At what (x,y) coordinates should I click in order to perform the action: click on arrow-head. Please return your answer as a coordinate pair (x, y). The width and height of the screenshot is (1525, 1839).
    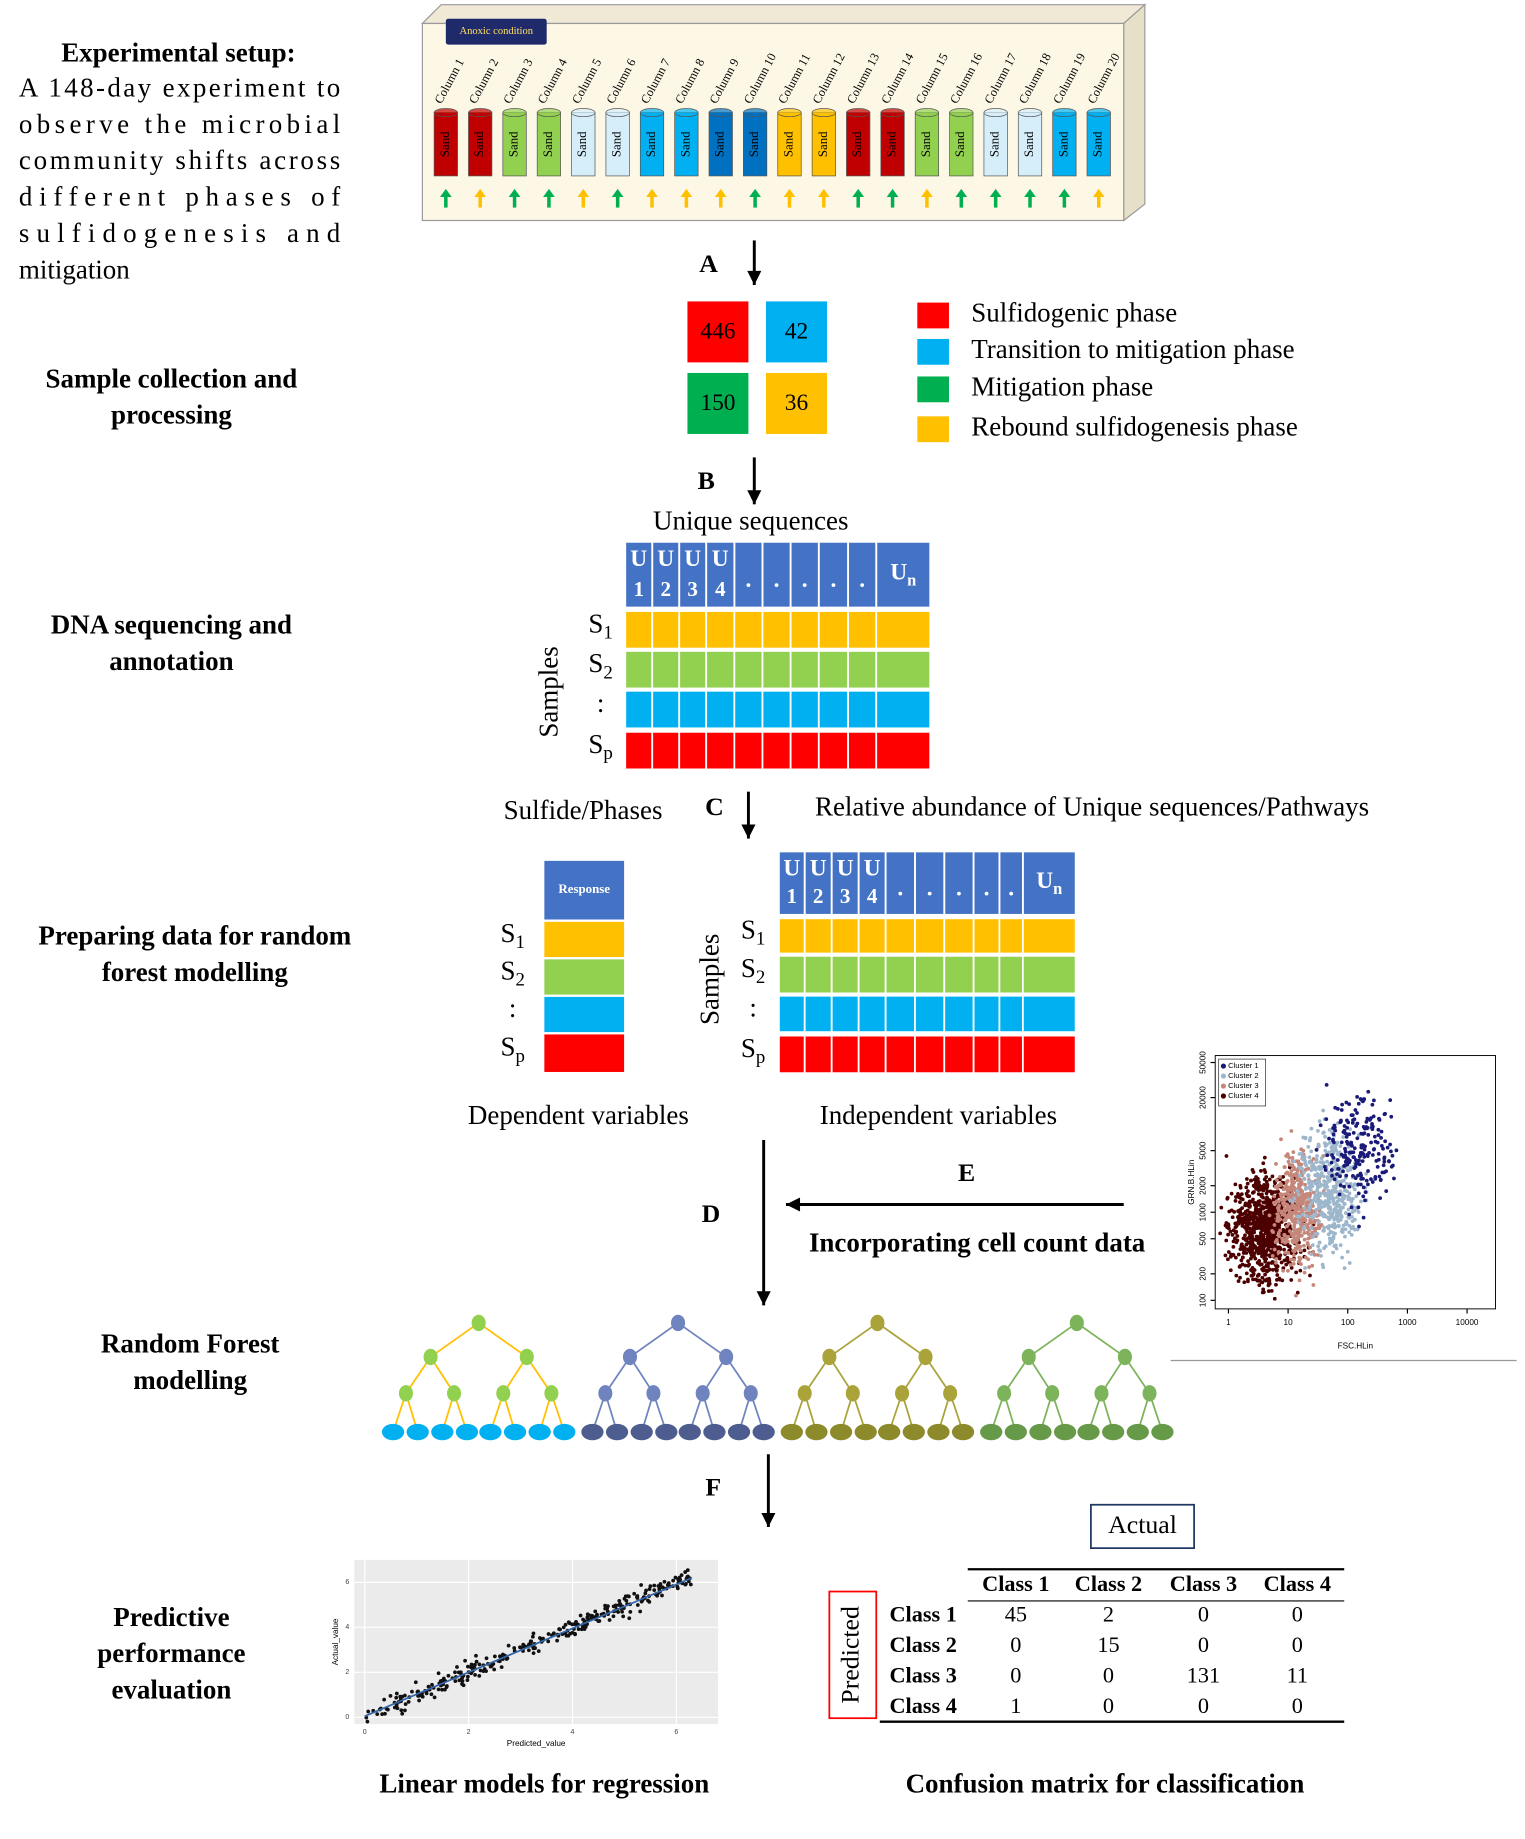
    Looking at the image, I should click on (763, 1298).